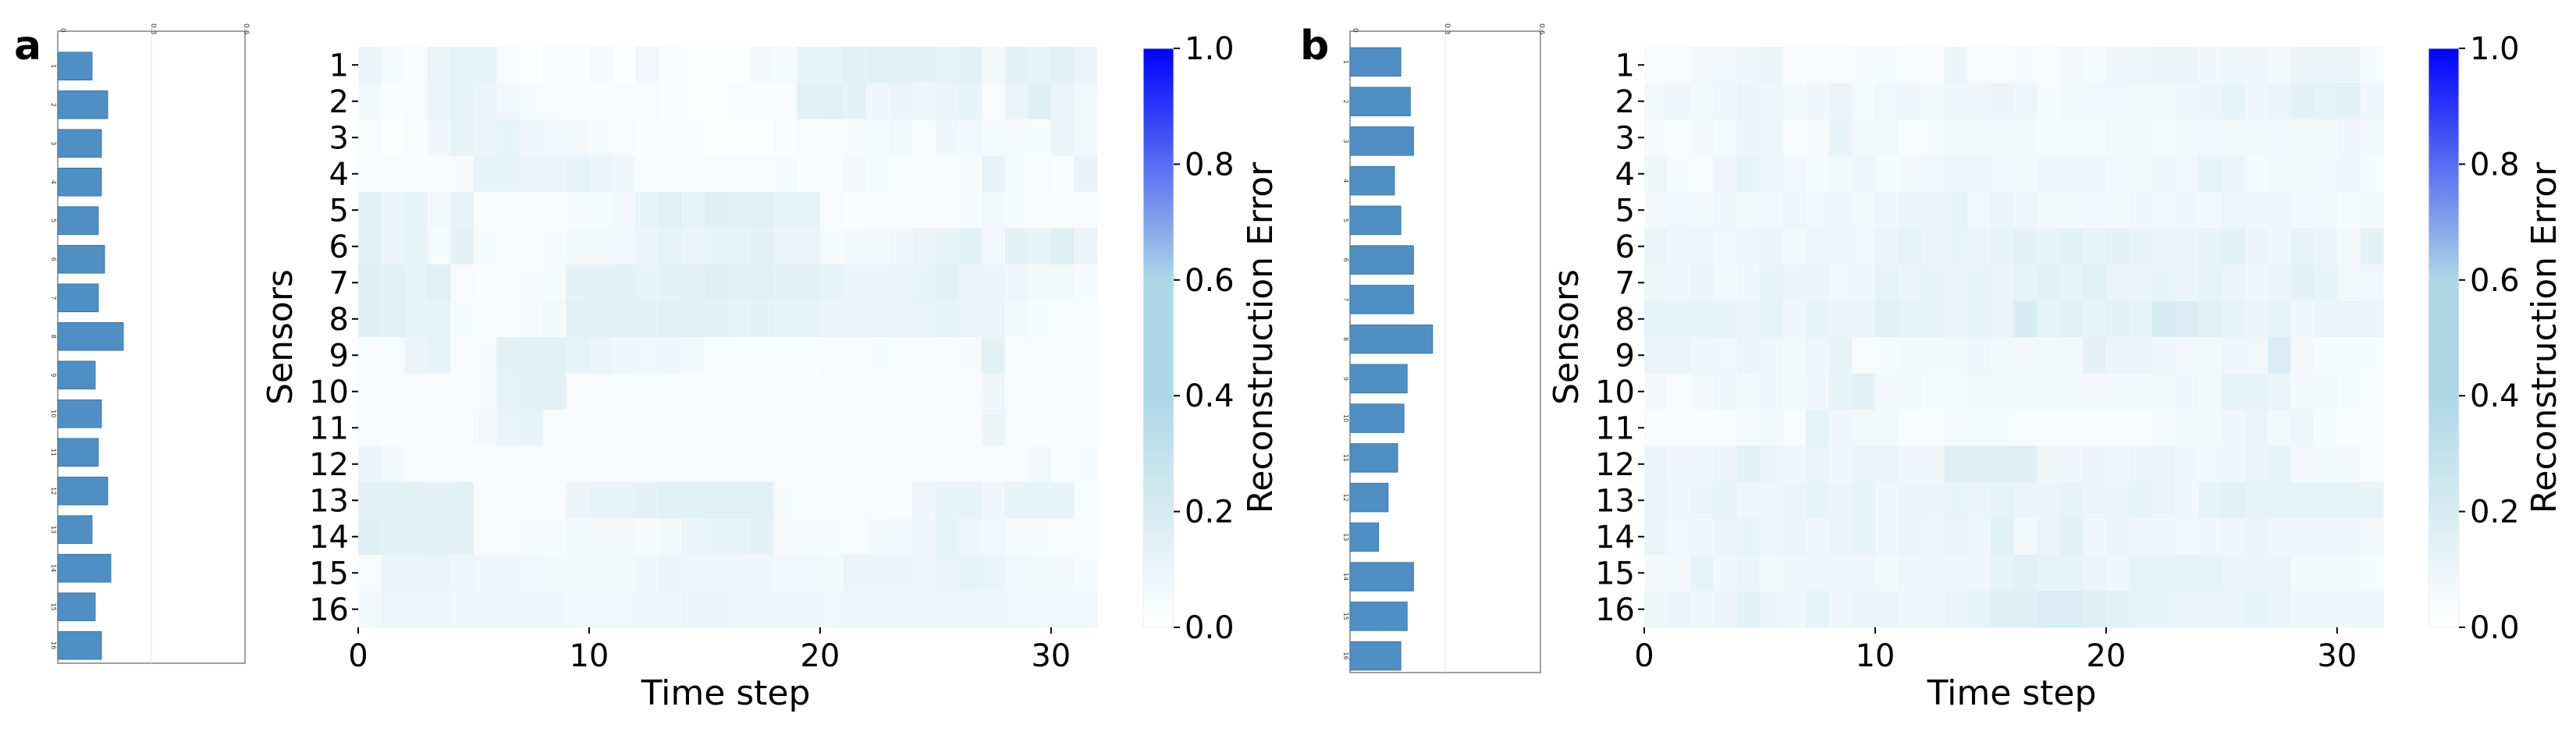  Describe the element at coordinates (2474, 339) in the screenshot. I see `colorbar-ticks-b: 0.0 0.2 0.4 0.6 0.8 1.0` at that location.